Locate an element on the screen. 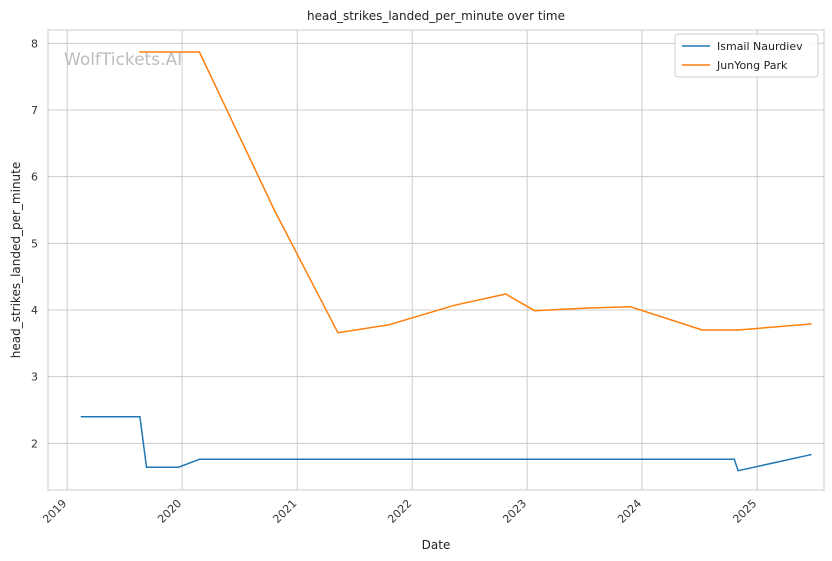 Image resolution: width=832 pixels, height=561 pixels. x-axis-title: Date is located at coordinates (436, 545).